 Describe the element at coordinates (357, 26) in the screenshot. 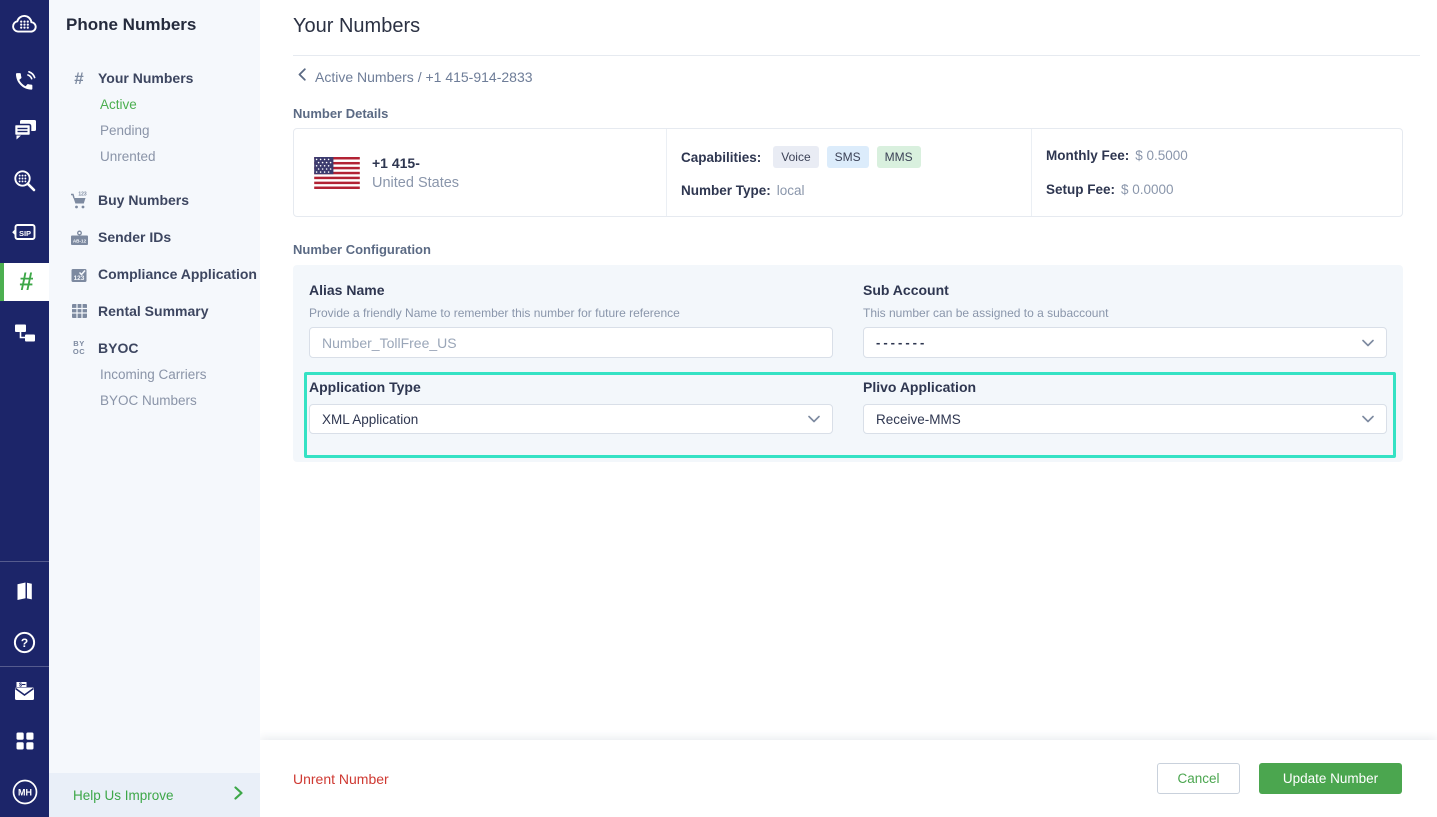

I see `page-title: Your Numbers` at that location.